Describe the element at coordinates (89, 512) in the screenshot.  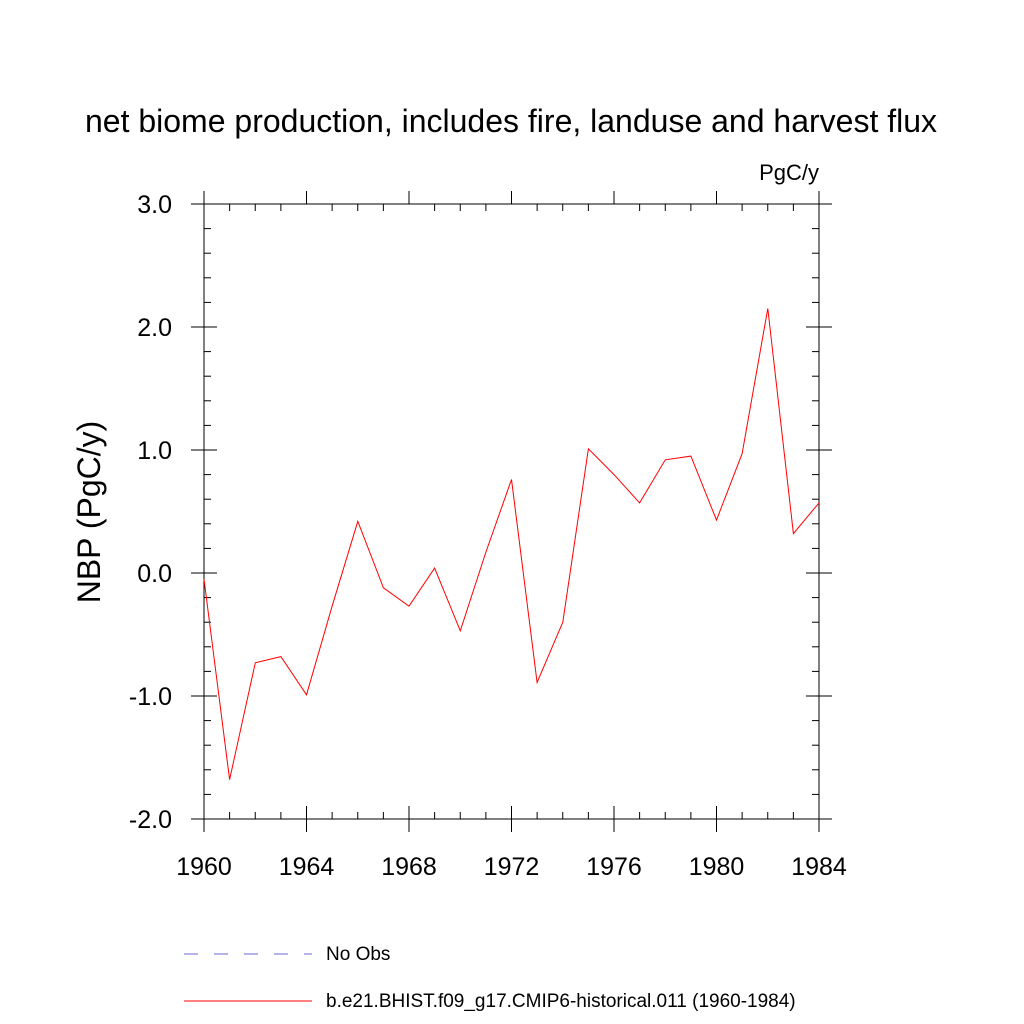
I see `y-axis-title: NBP (PgC/y)` at that location.